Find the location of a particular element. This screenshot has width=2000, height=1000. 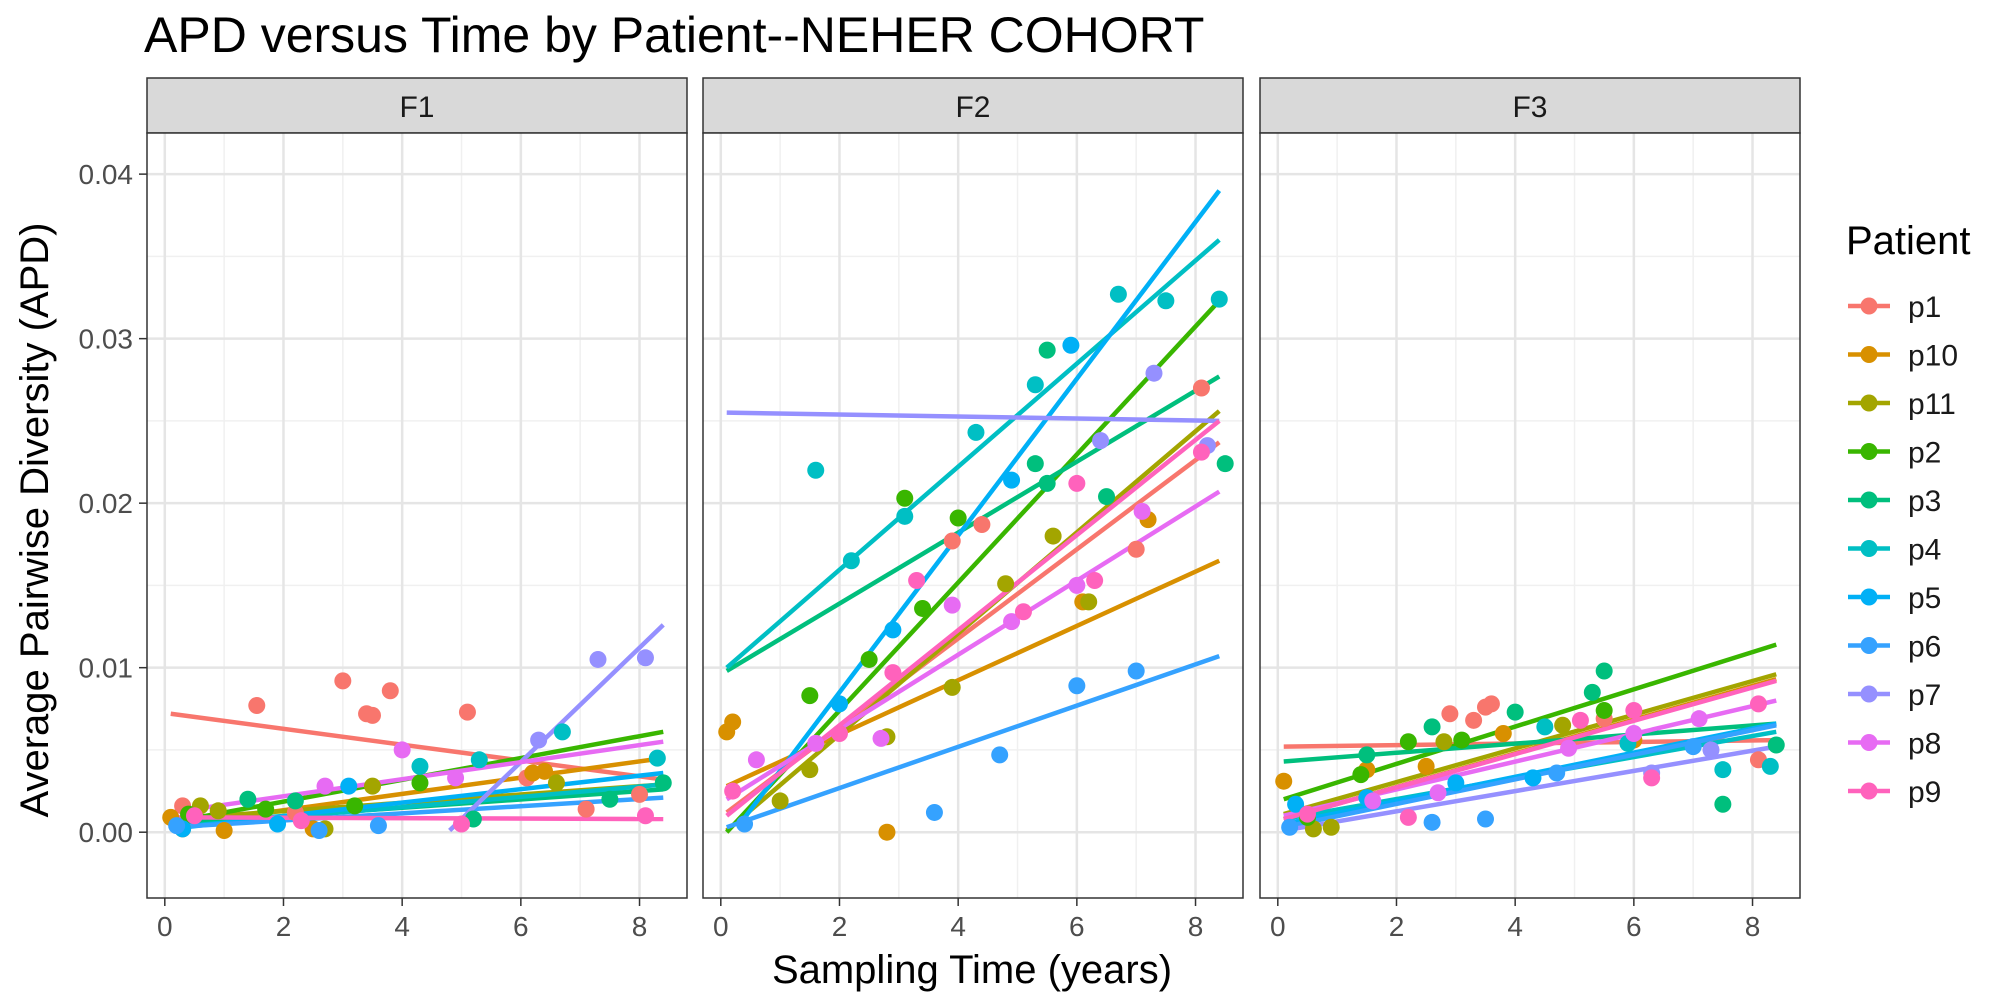

trend-line-p3 is located at coordinates (973, 523).